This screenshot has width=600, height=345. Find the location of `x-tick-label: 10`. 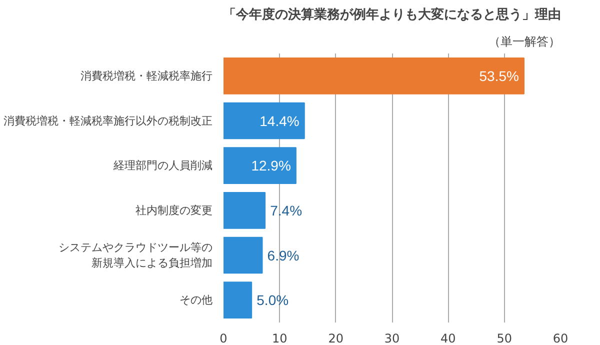

x-tick-label: 10 is located at coordinates (280, 338).